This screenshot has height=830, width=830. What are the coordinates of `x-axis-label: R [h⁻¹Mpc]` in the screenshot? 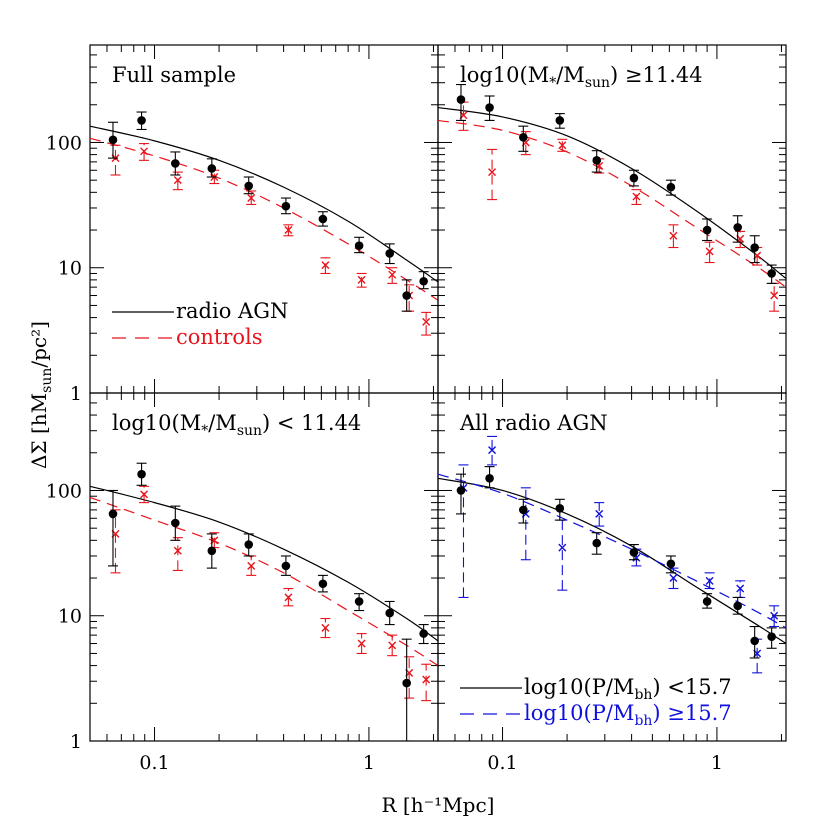 It's located at (438, 805).